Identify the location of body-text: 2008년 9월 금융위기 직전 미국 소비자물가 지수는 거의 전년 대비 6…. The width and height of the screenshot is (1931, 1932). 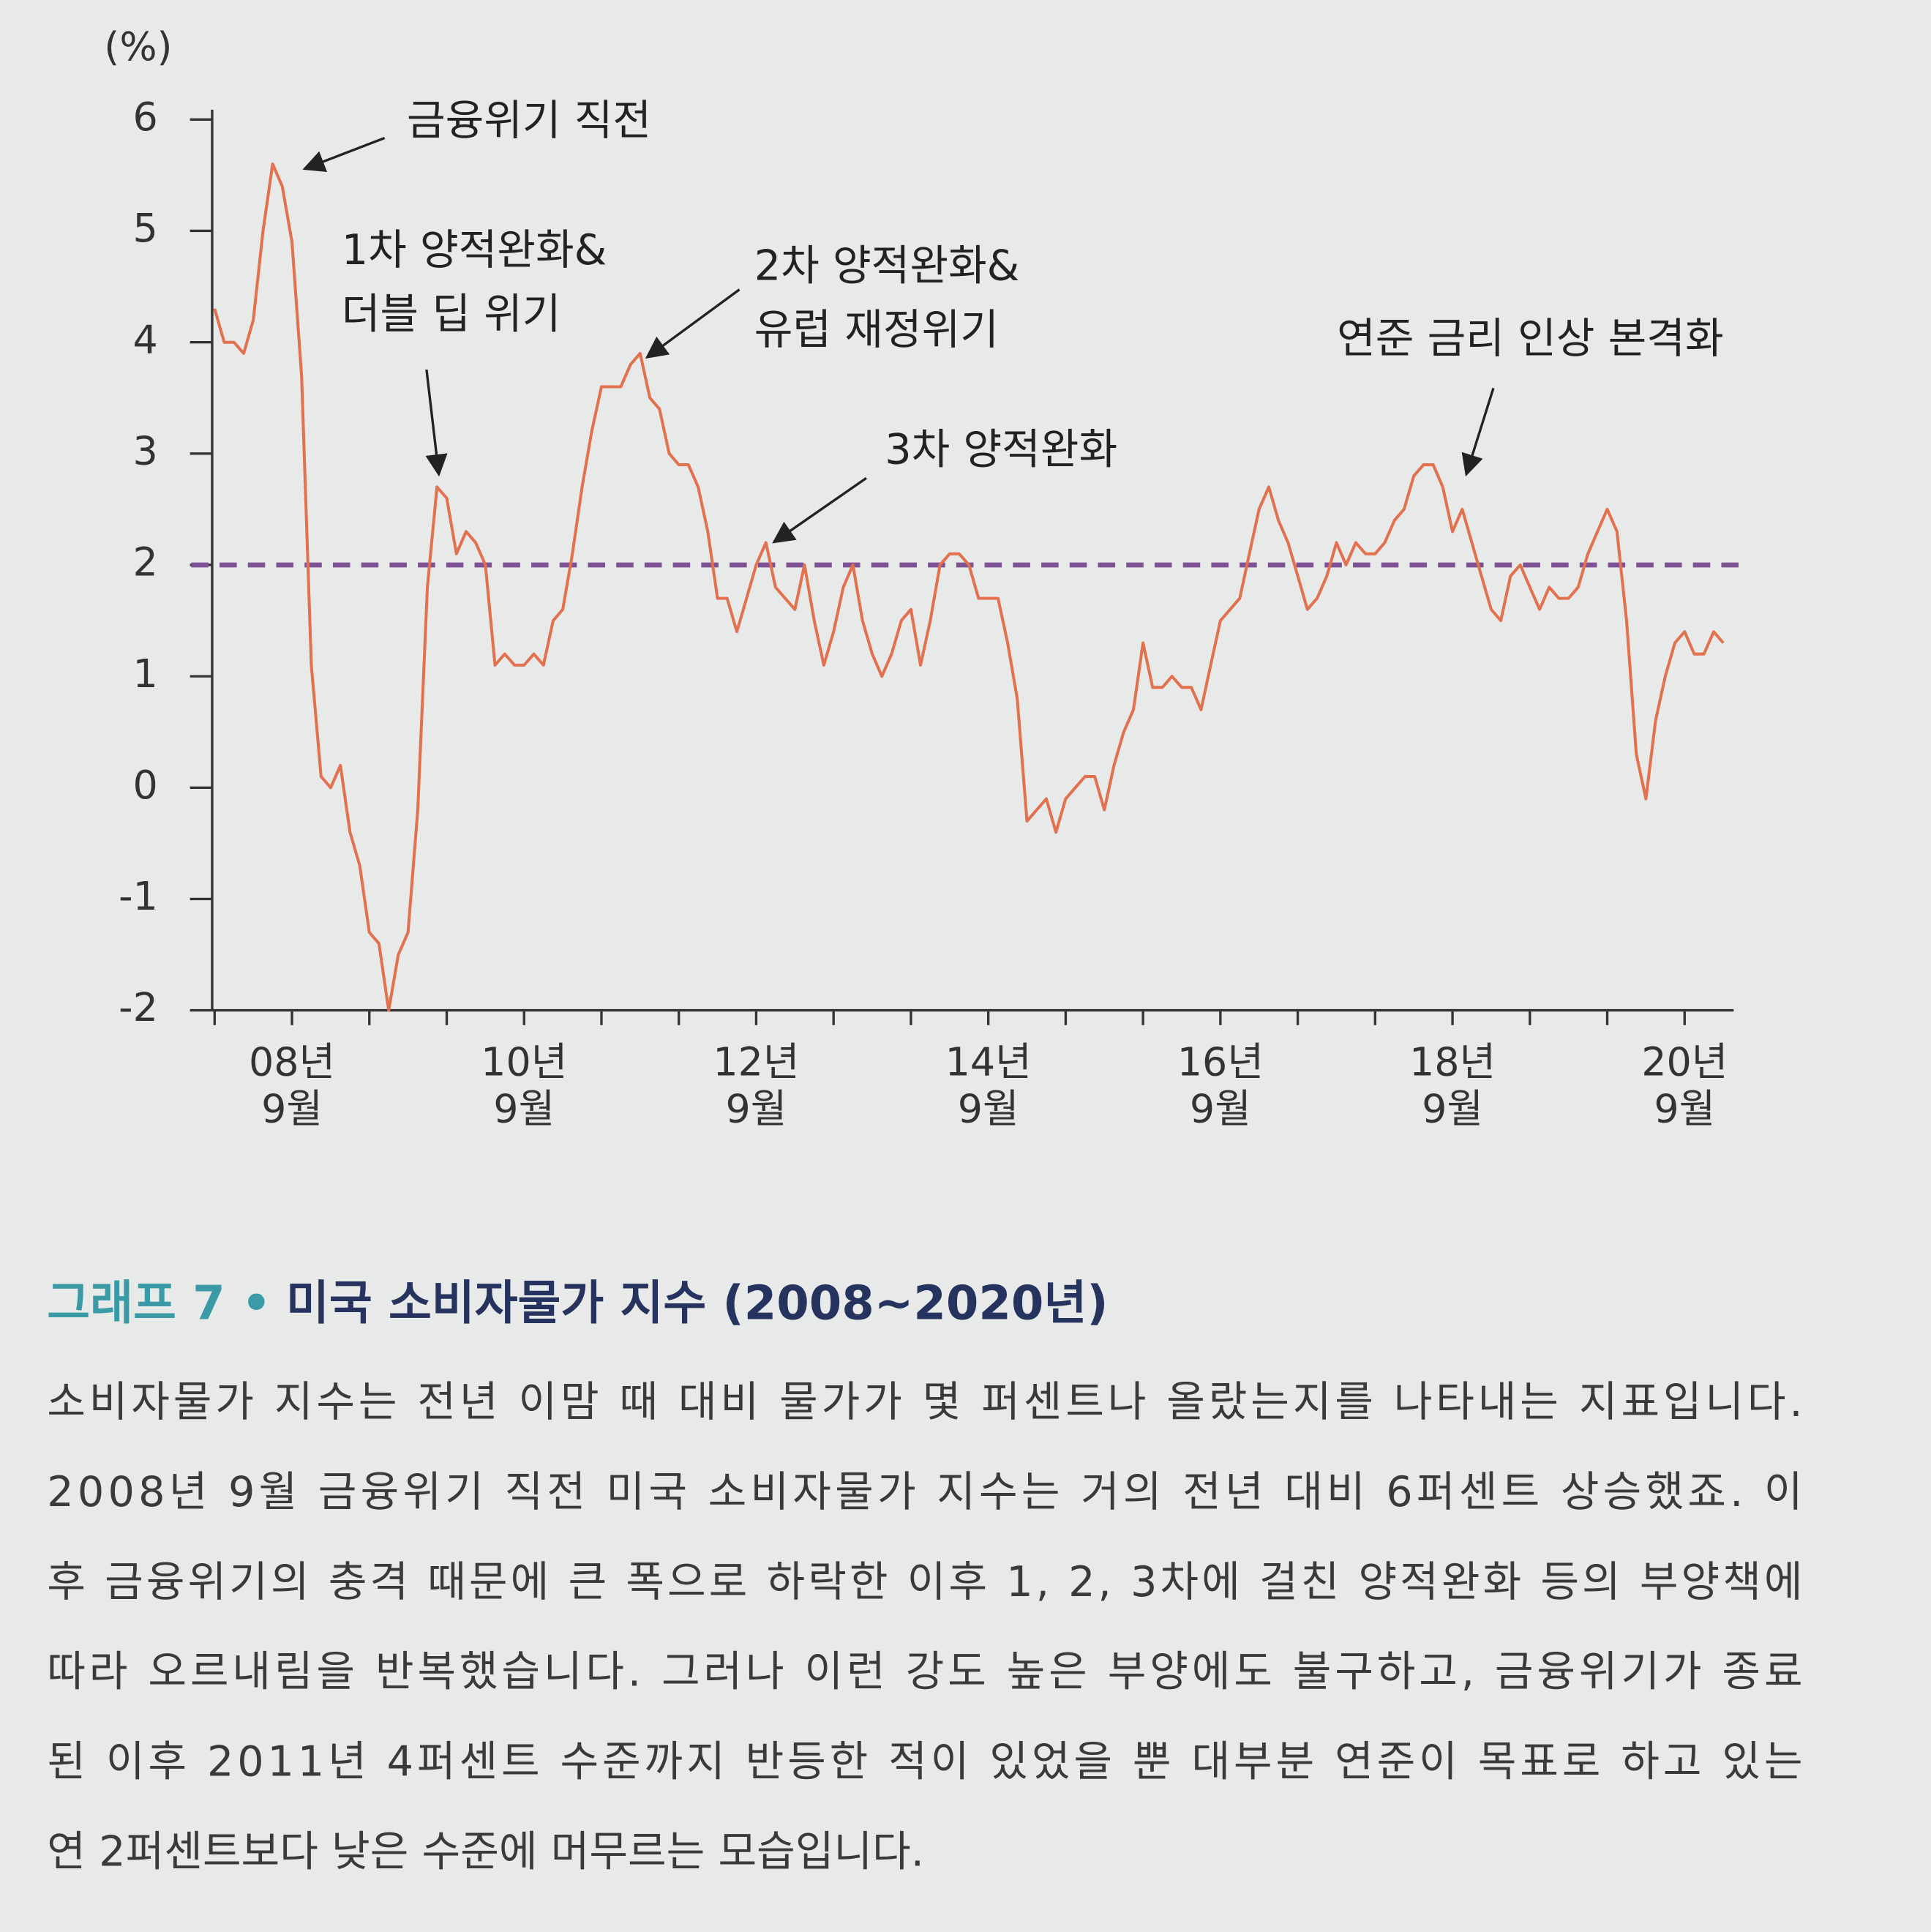
(925, 1492).